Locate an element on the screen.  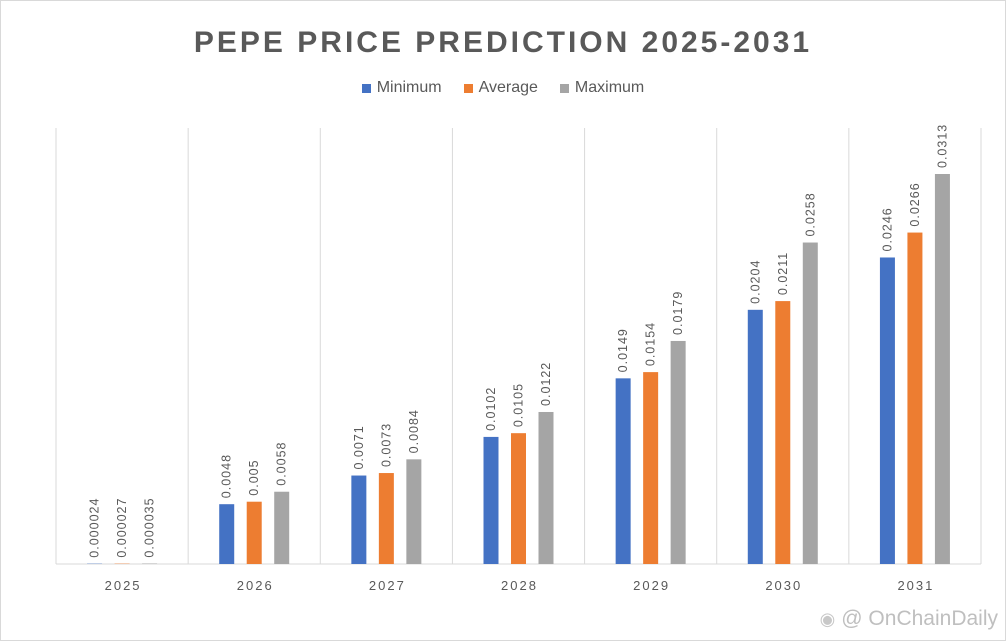
x-tick-label: 2028 is located at coordinates (519, 585).